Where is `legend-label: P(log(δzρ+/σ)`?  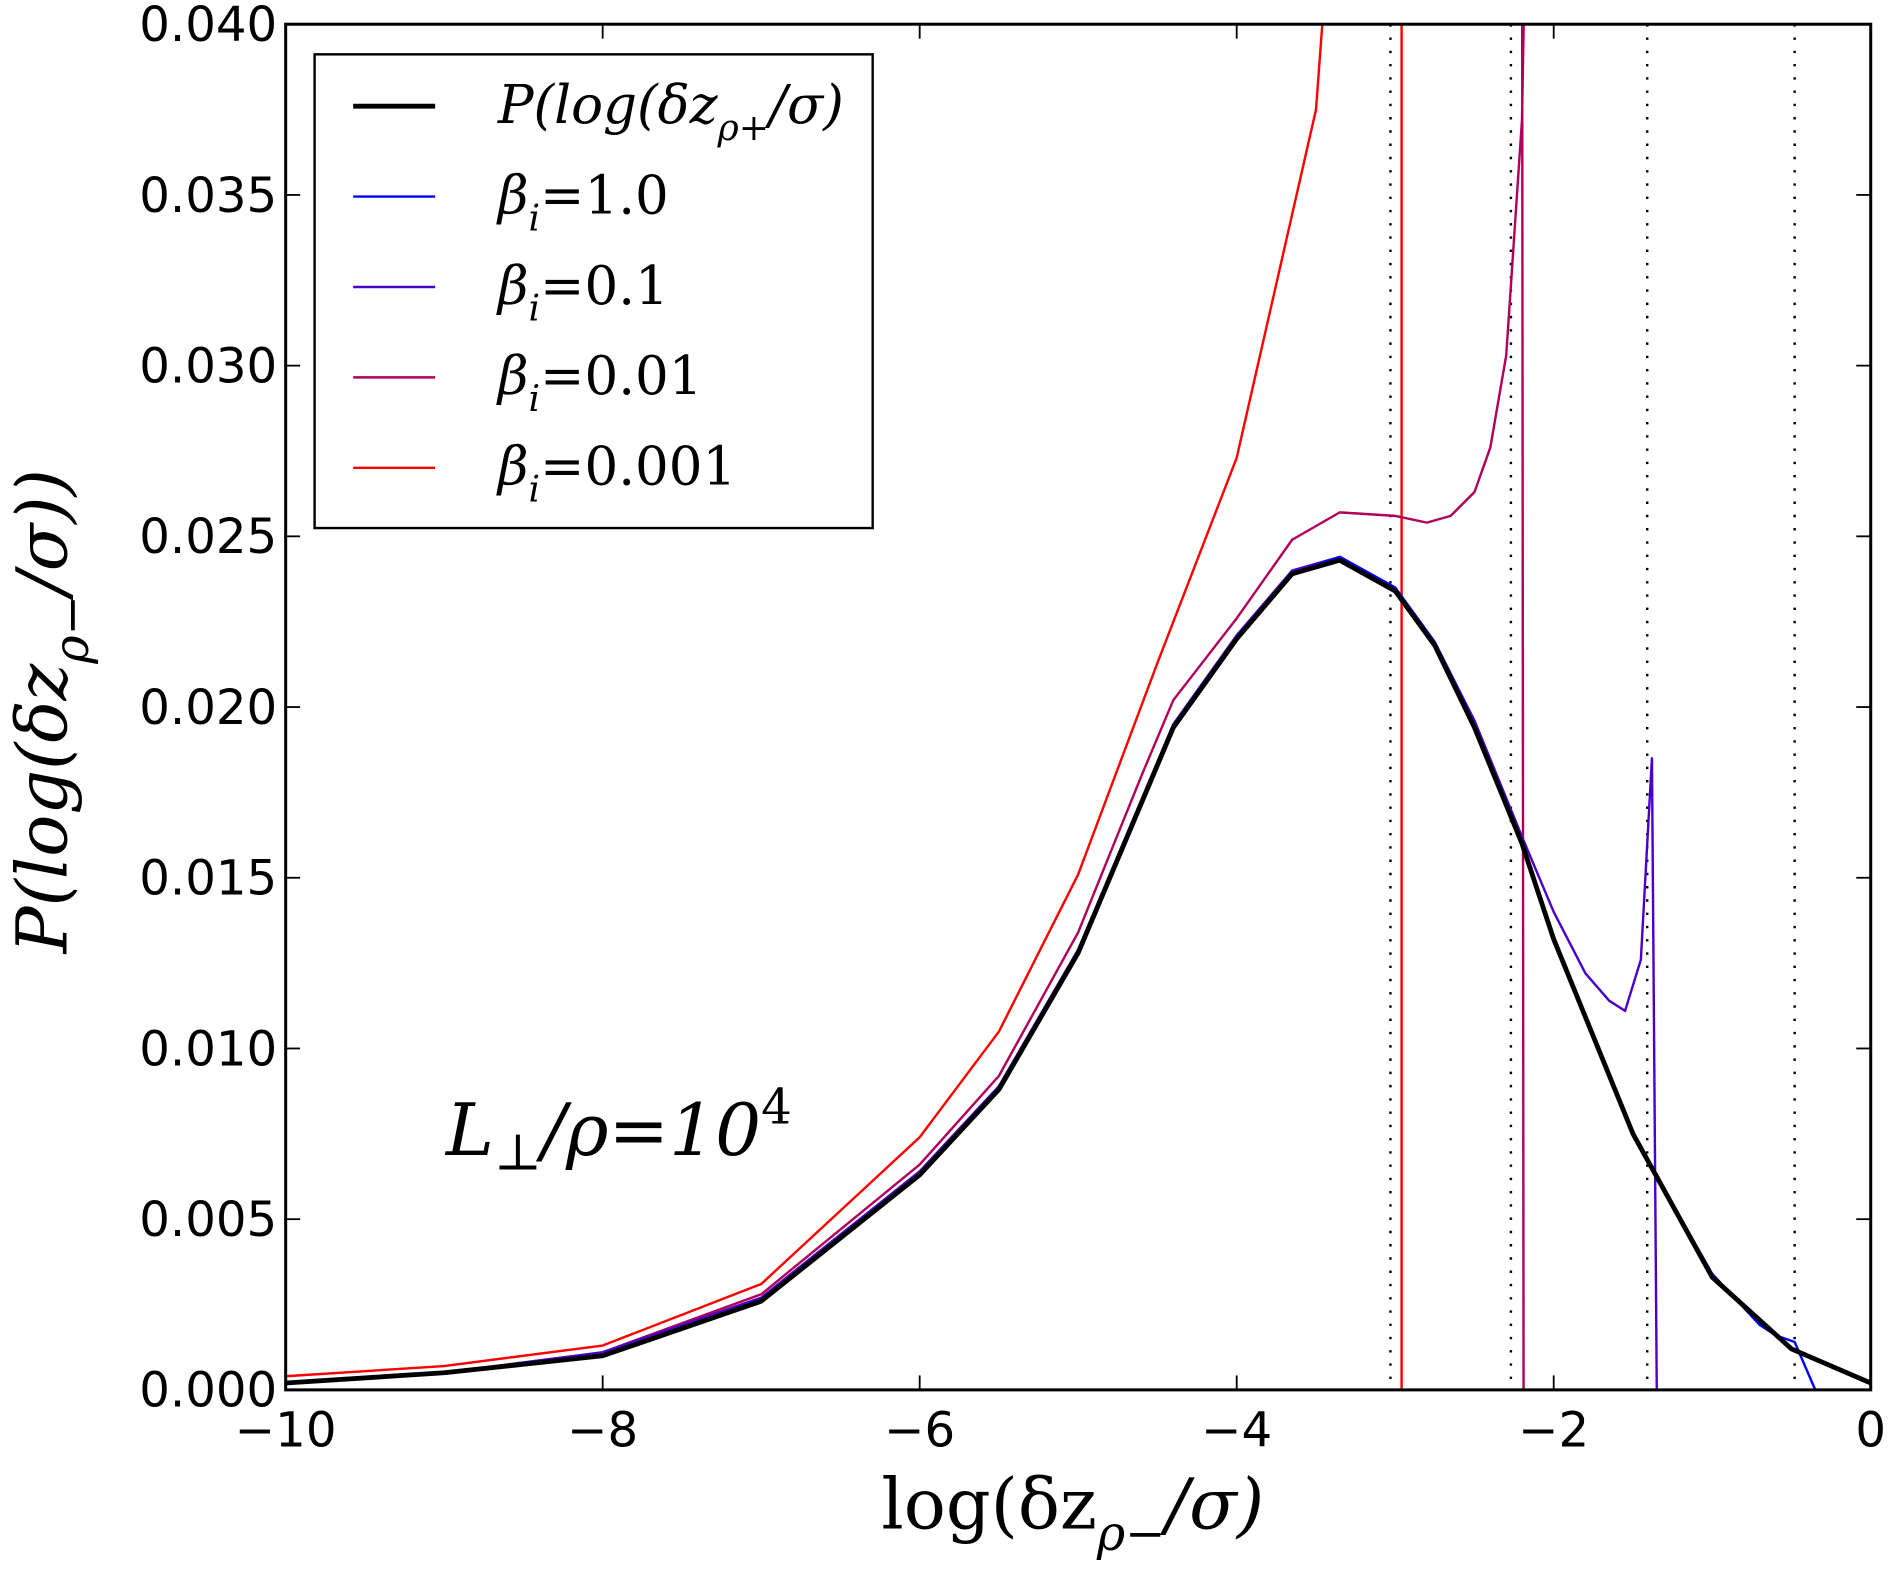
legend-label: P(log(δzρ+/σ) is located at coordinates (670, 111).